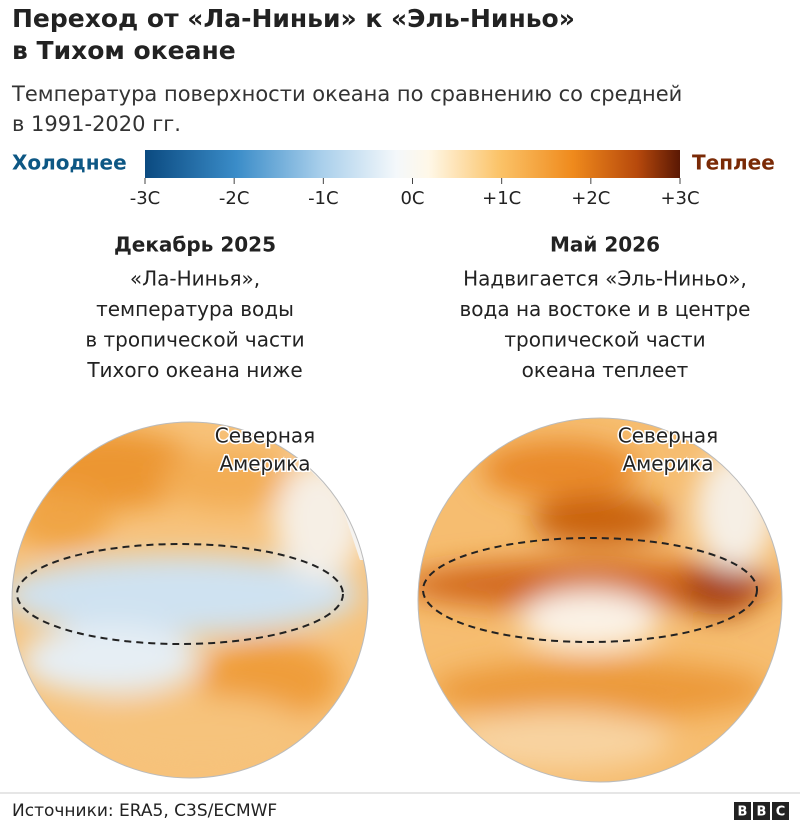 The height and width of the screenshot is (832, 800). Describe the element at coordinates (195, 309) in the screenshot. I see `panel-description: температура воды` at that location.